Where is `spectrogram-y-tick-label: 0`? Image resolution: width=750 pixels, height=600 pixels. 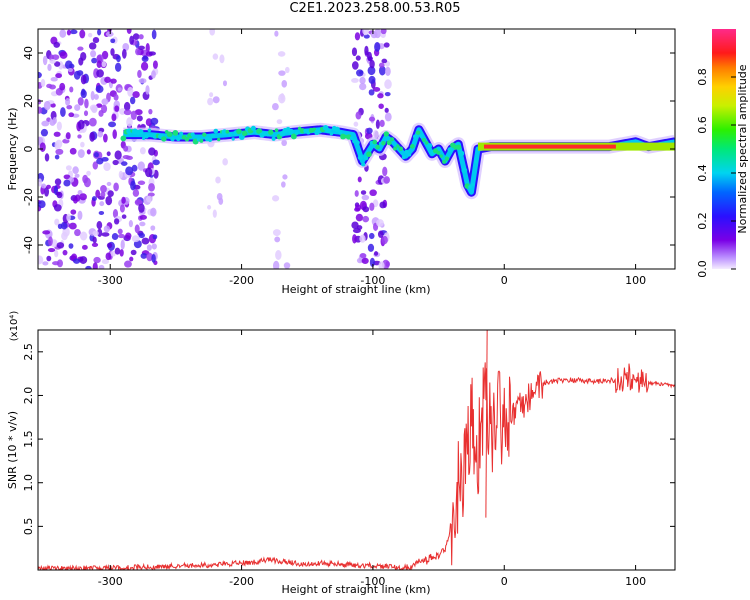
spectrogram-y-tick-label: 0 is located at coordinates (28, 149).